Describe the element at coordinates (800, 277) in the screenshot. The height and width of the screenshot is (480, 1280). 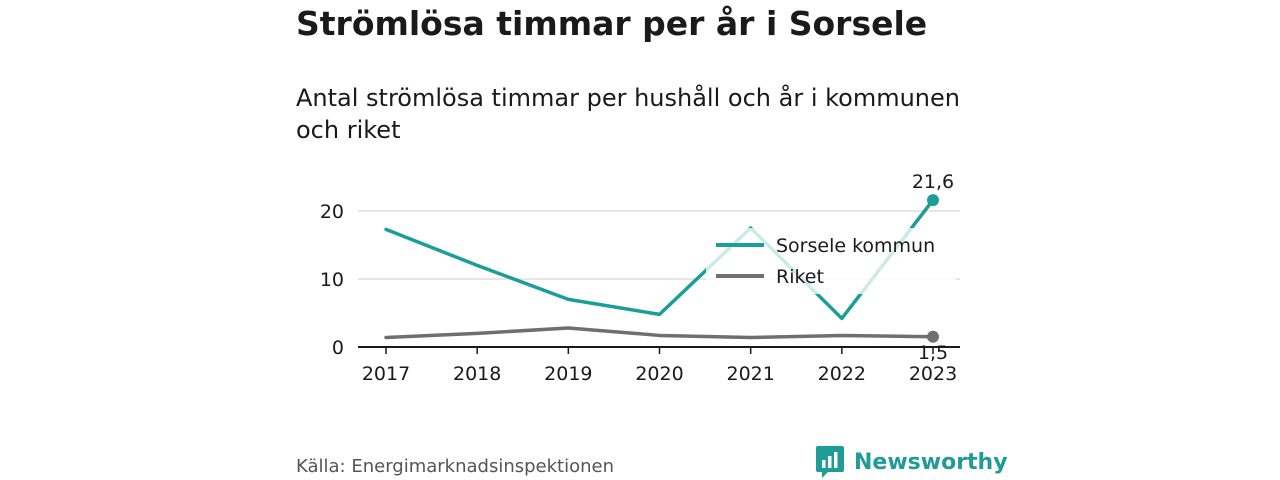
I see `legend-label: Riket` at that location.